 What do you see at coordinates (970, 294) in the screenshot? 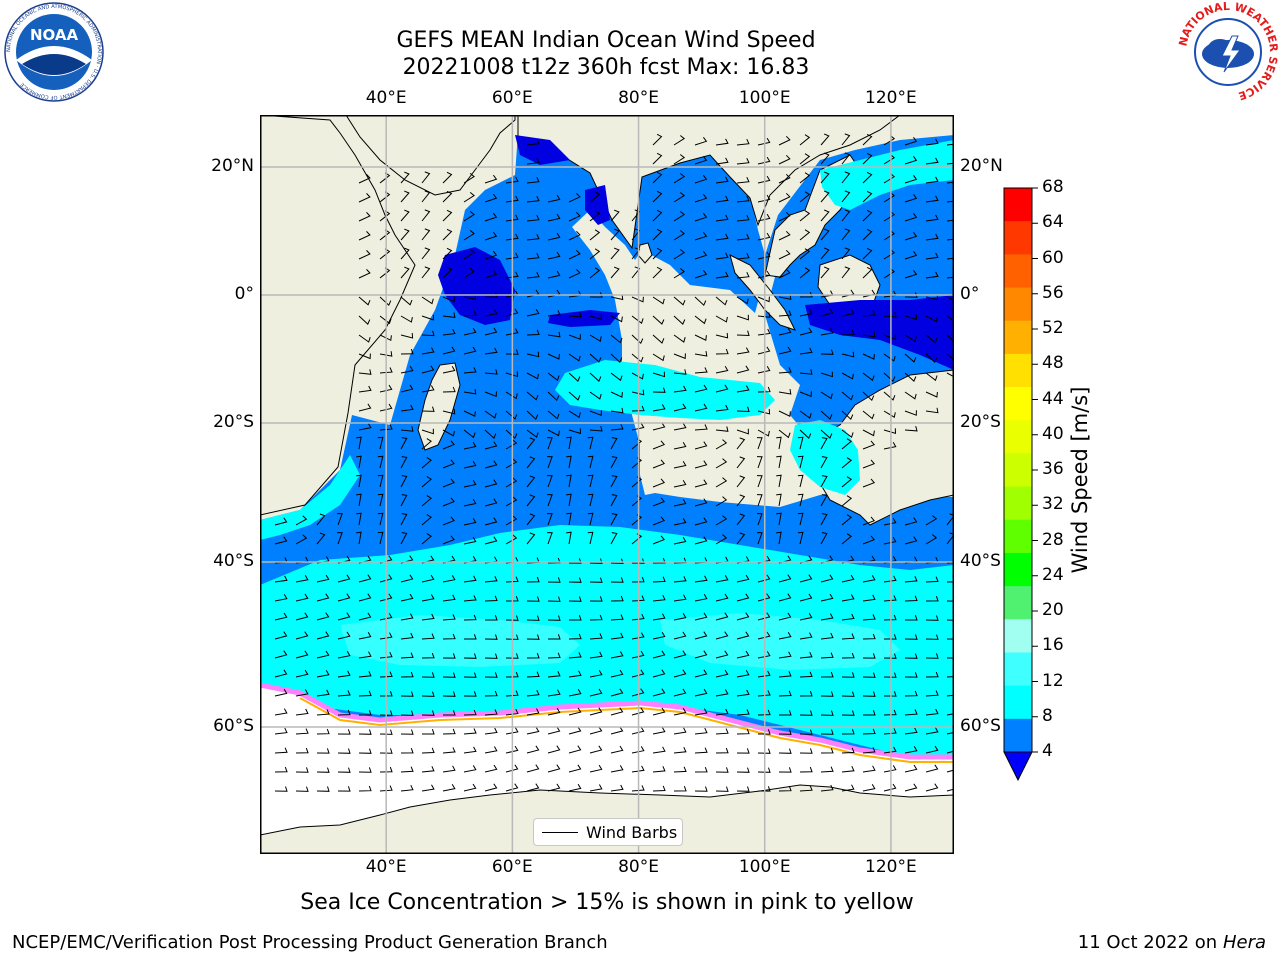
I see `lat-tick-label-right: 0°` at bounding box center [970, 294].